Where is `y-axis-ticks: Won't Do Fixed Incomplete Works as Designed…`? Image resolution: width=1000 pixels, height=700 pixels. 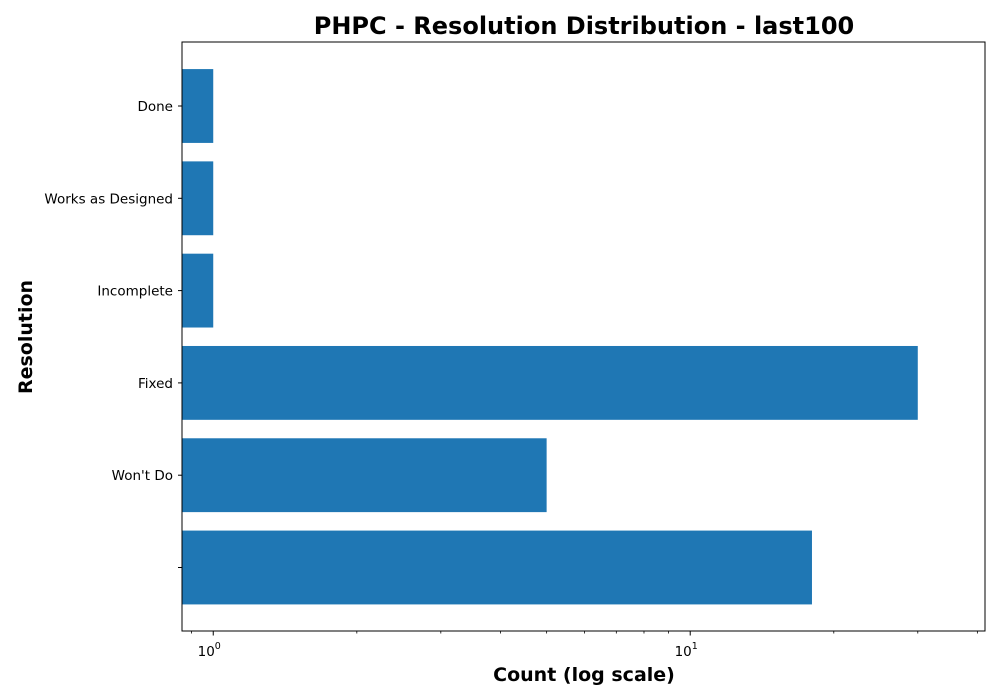
y-axis-ticks: Won't Do Fixed Incomplete Works as Designed… is located at coordinates (113, 333).